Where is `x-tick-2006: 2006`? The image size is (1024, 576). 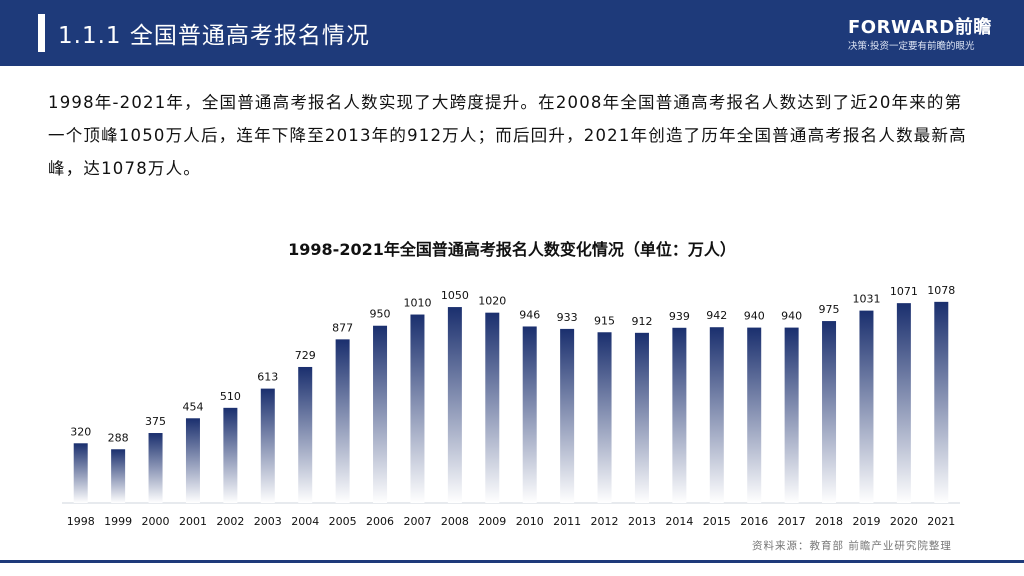 x-tick-2006: 2006 is located at coordinates (380, 521).